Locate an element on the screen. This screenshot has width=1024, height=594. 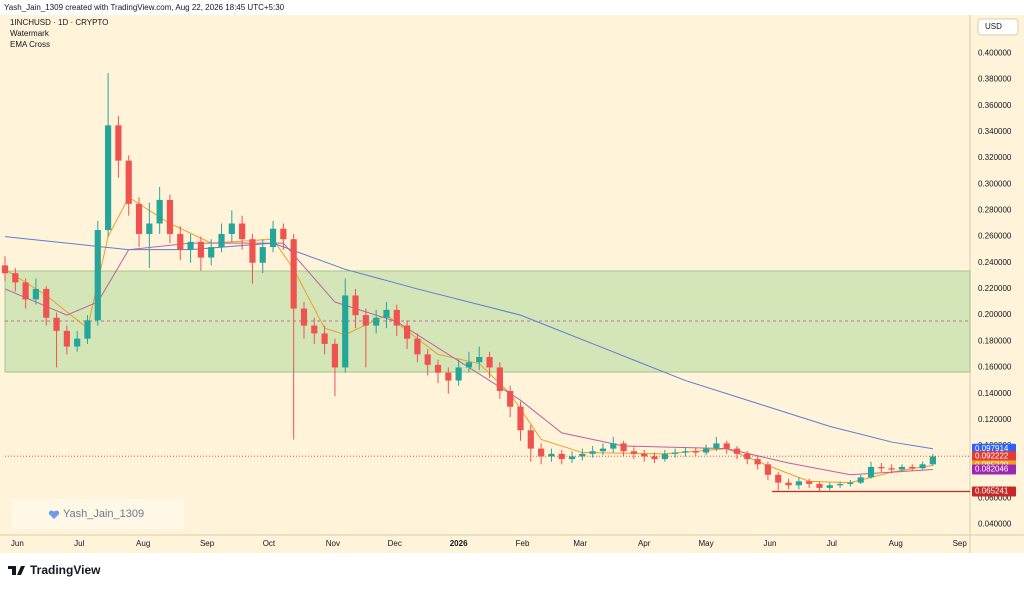
x-tick-label: Feb is located at coordinates (523, 543).